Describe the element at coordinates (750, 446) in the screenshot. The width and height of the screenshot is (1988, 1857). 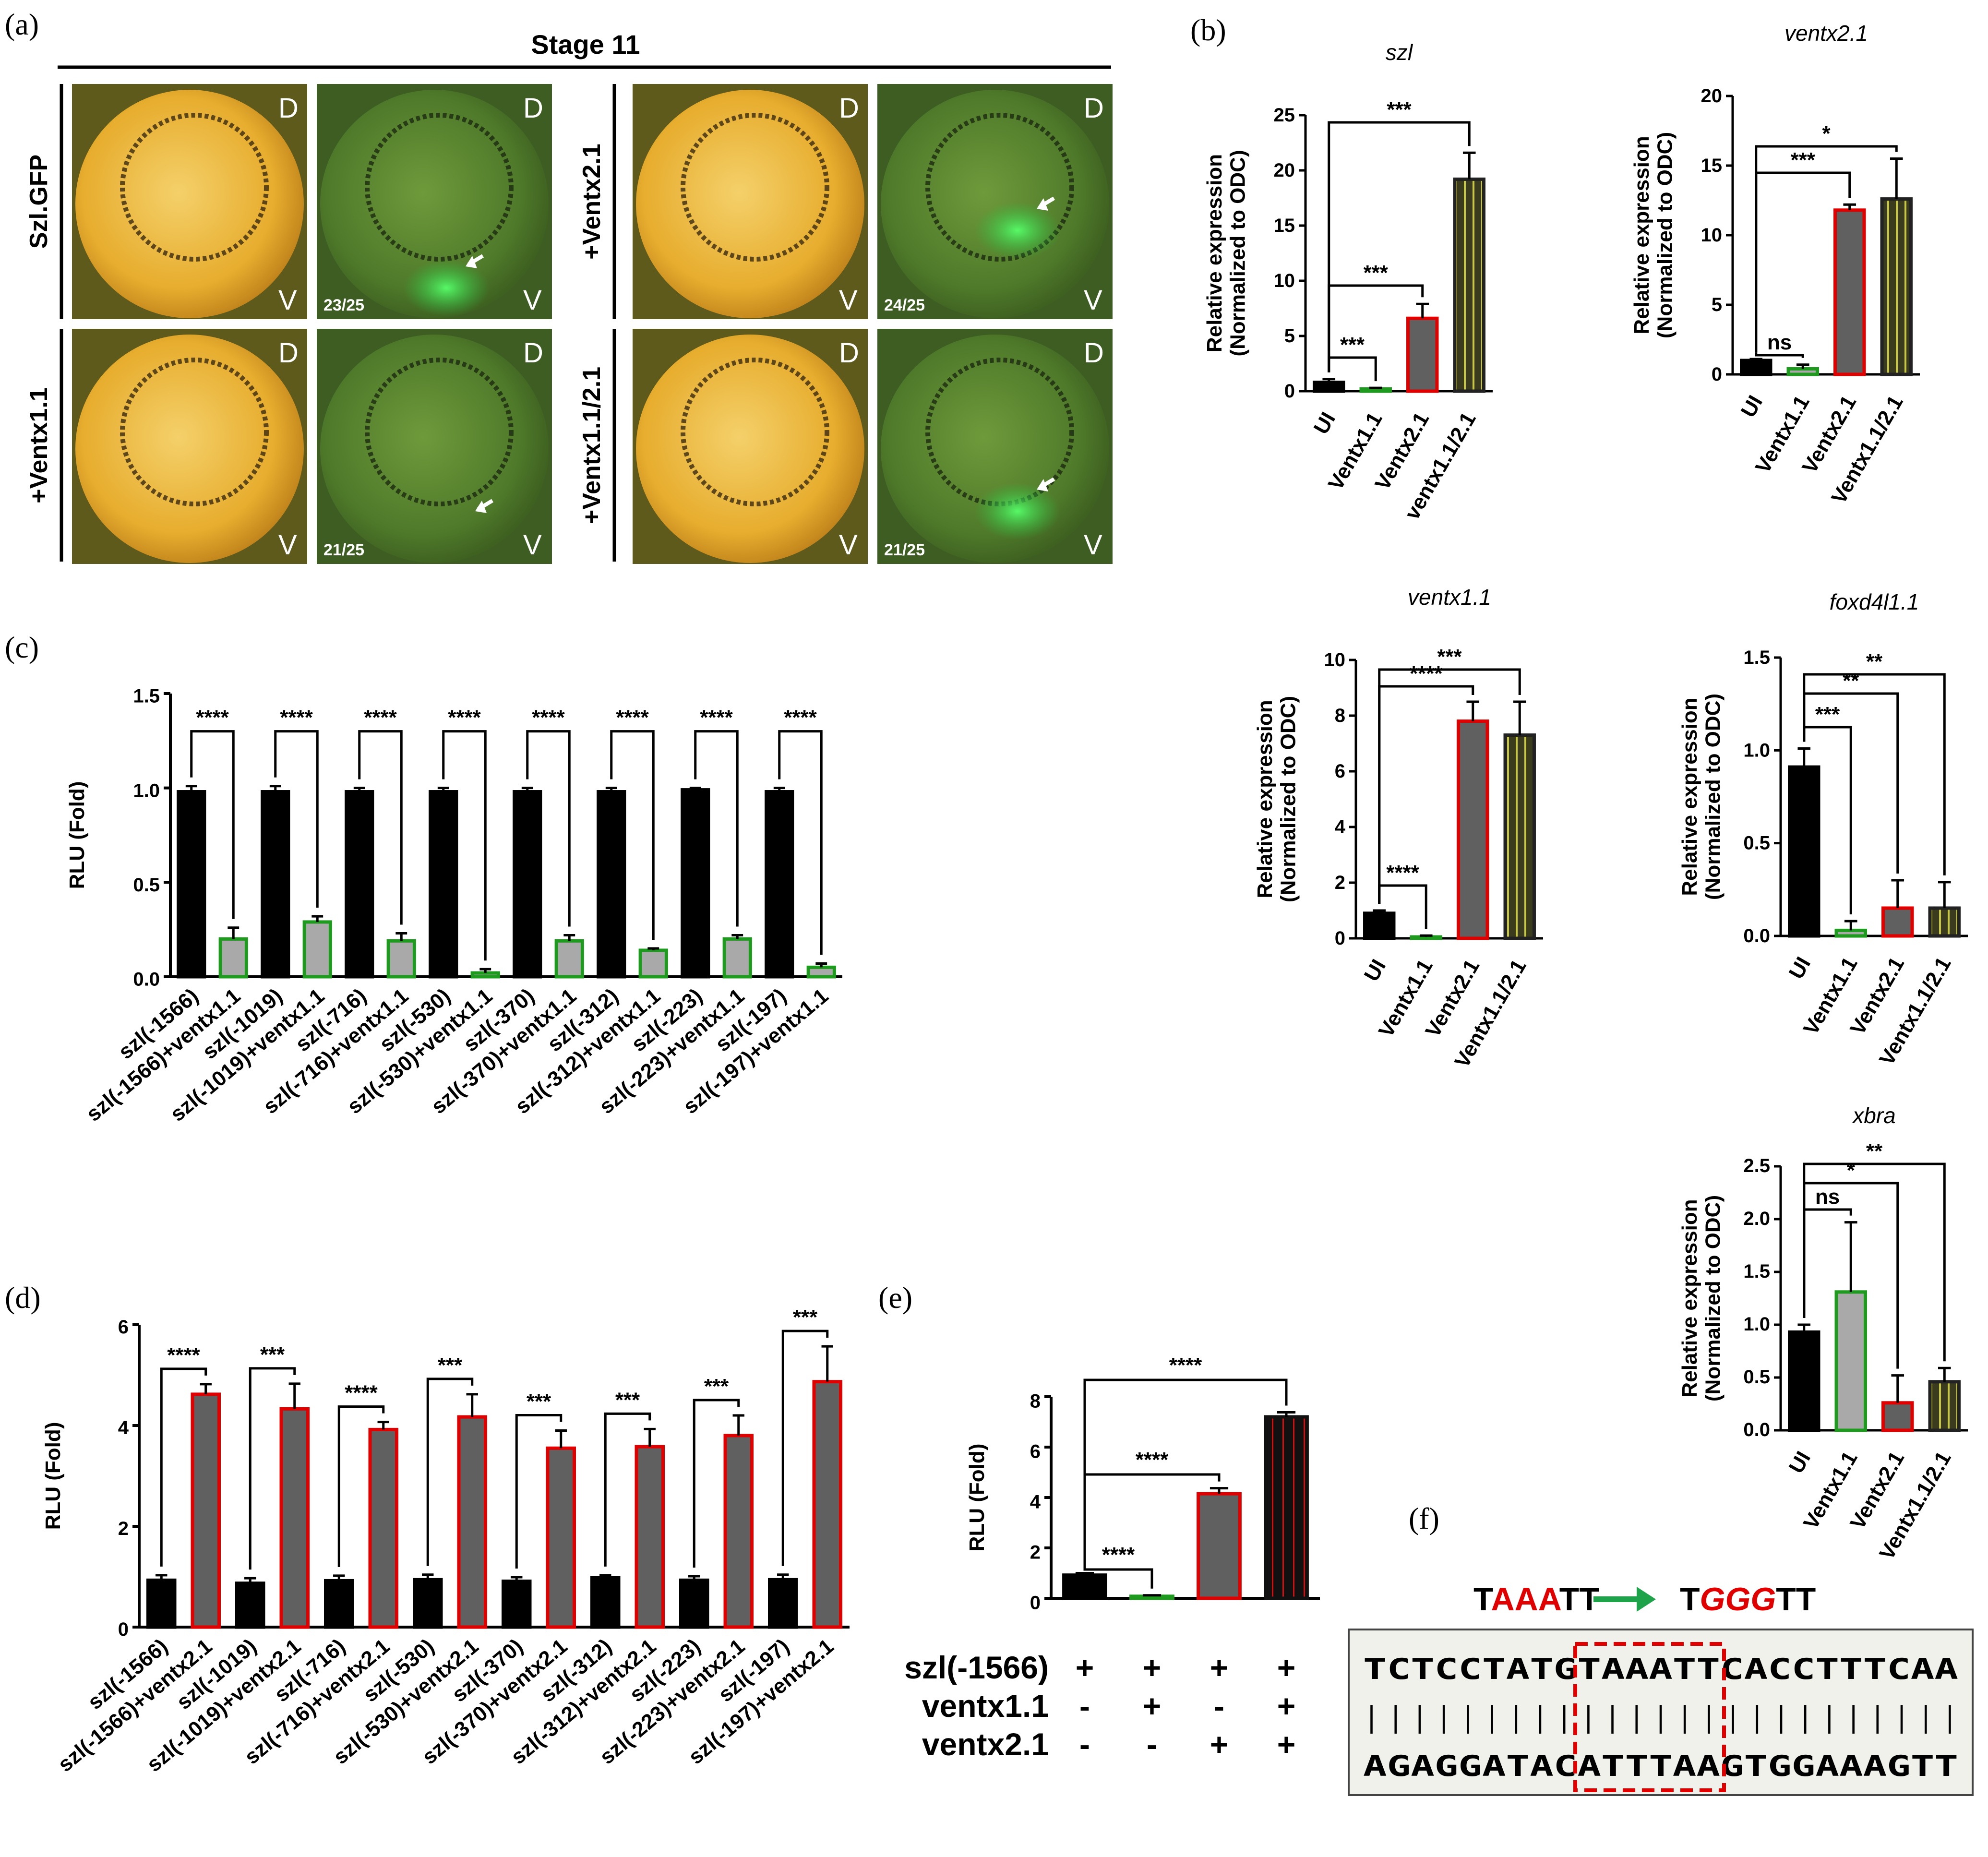
I see `embryo-tile-ventx1121-bright: DV` at that location.